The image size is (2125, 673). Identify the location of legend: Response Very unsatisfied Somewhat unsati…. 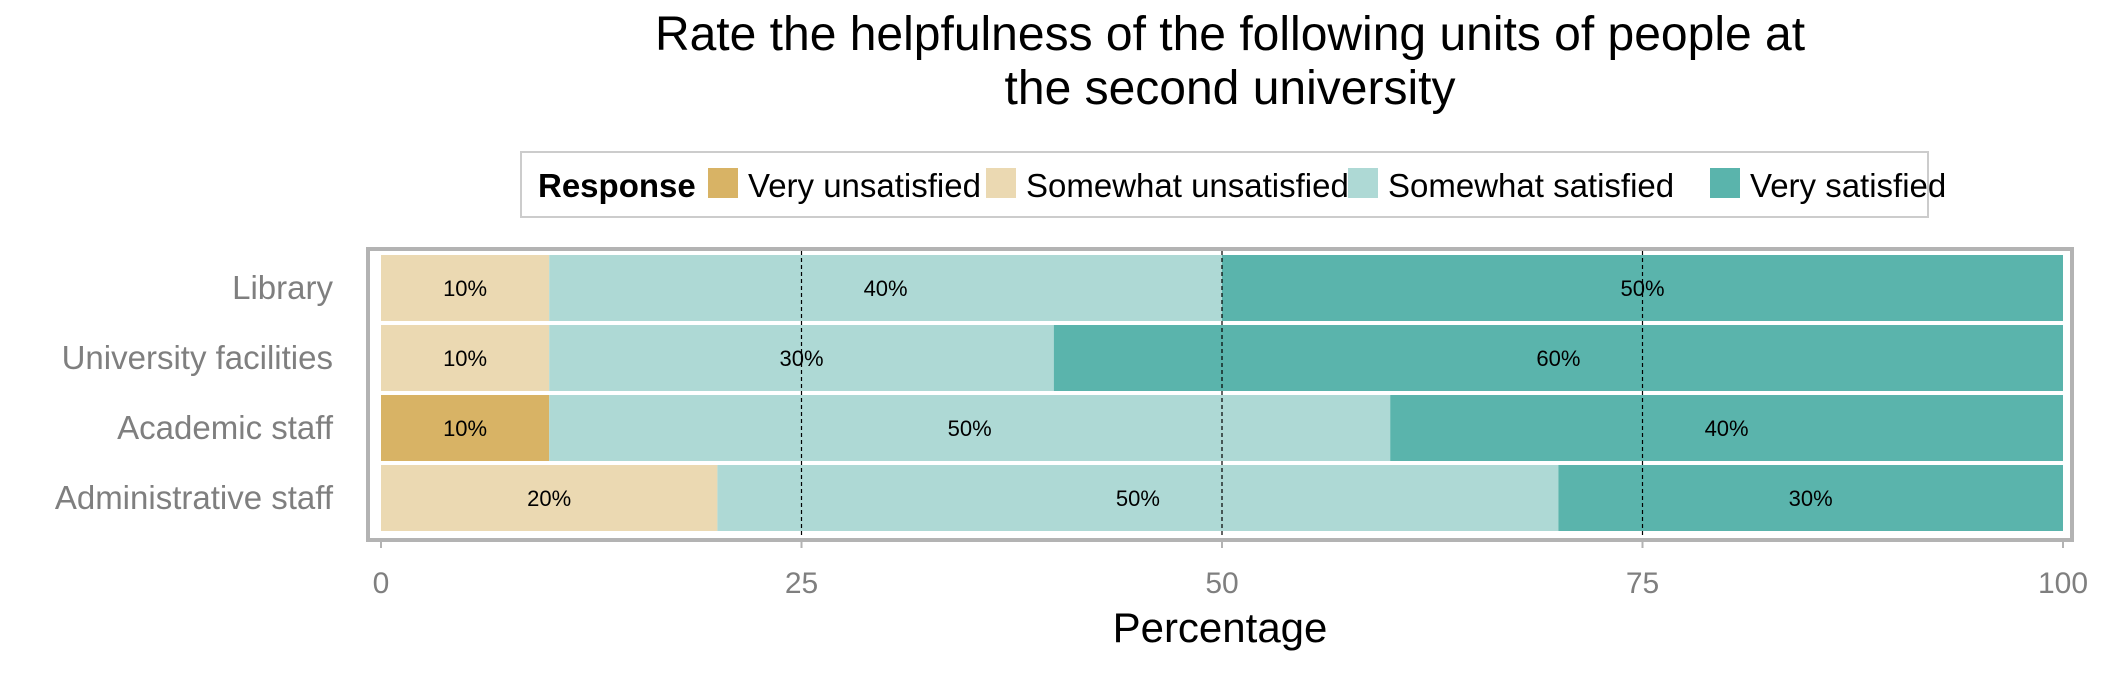
(1233, 184).